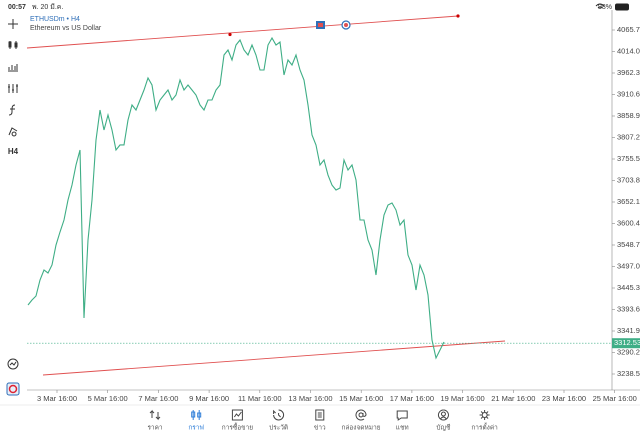 Image resolution: width=640 pixels, height=447 pixels. Describe the element at coordinates (57, 398) in the screenshot. I see `time-tick-label: 3 Mar 16:00` at that location.